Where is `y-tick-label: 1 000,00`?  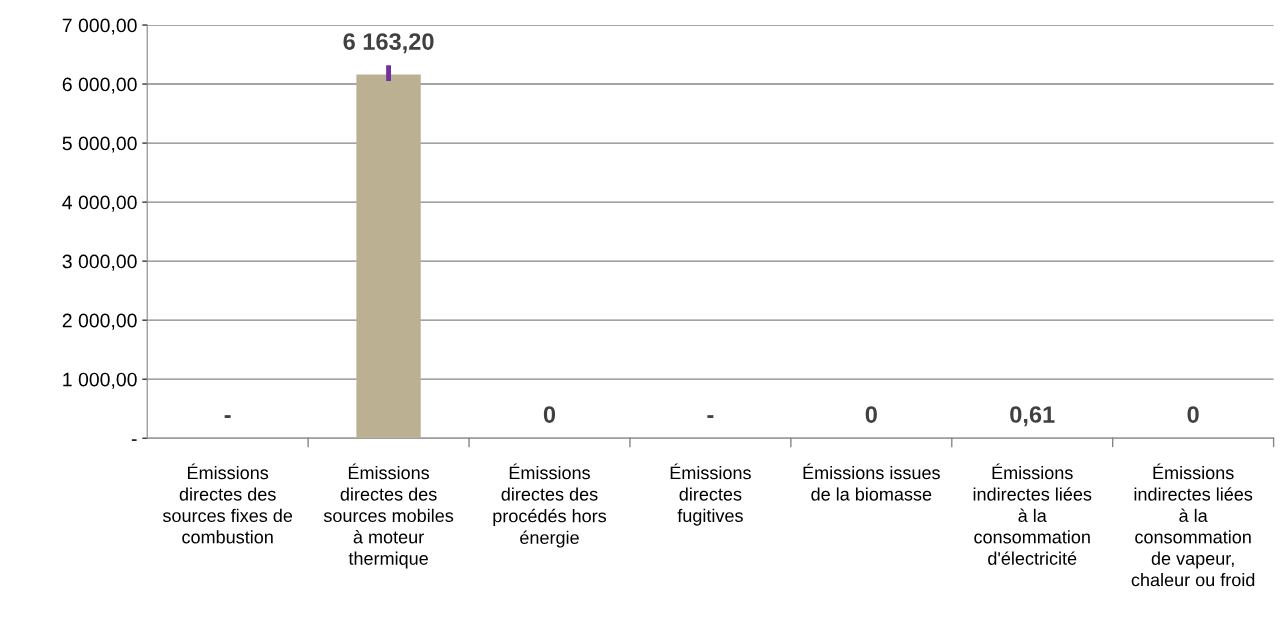
y-tick-label: 1 000,00 is located at coordinates (100, 380).